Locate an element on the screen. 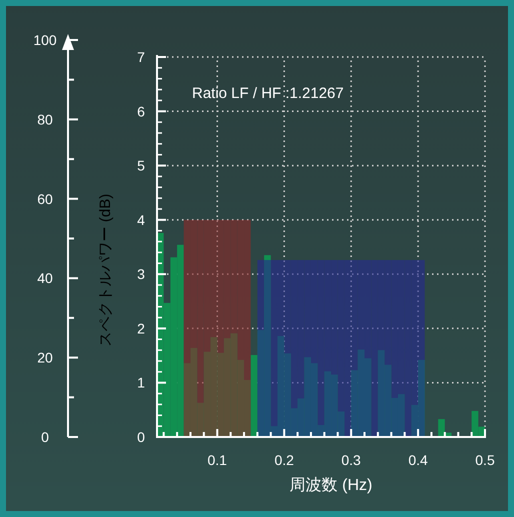 The width and height of the screenshot is (514, 517). y2-tick-label: 20 is located at coordinates (45, 358).